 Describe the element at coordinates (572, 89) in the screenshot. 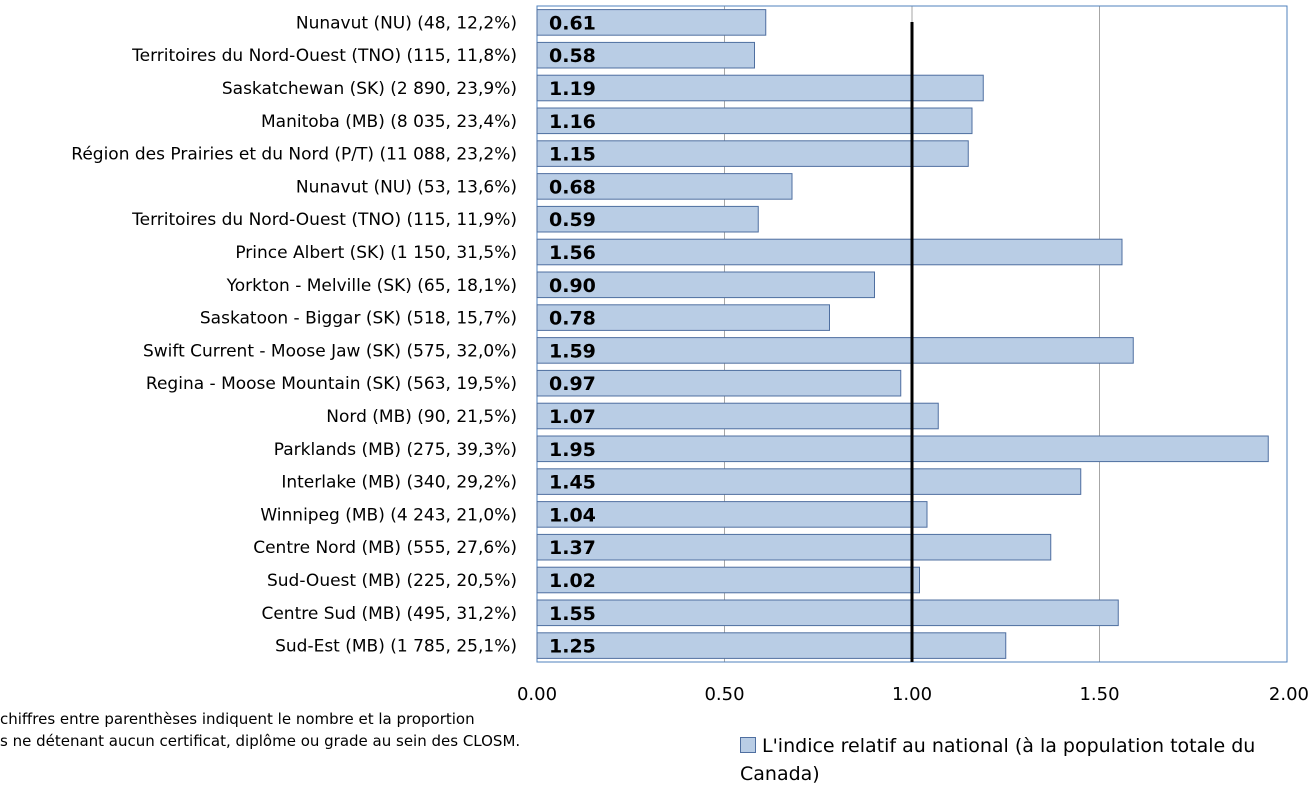

I see `data-label: 1.19` at that location.